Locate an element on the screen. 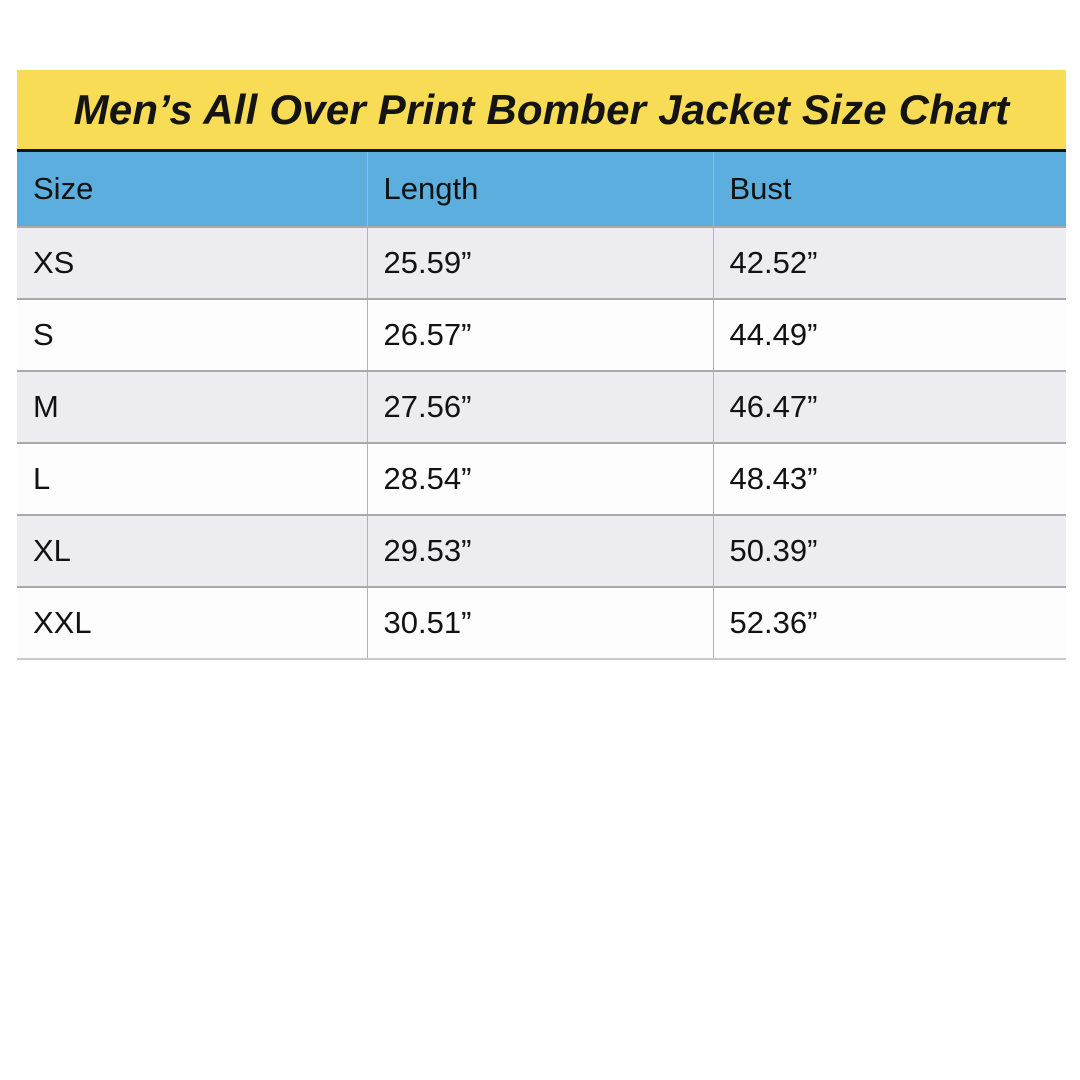 The image size is (1080, 1080). cell-bust: 42.52” is located at coordinates (889, 262).